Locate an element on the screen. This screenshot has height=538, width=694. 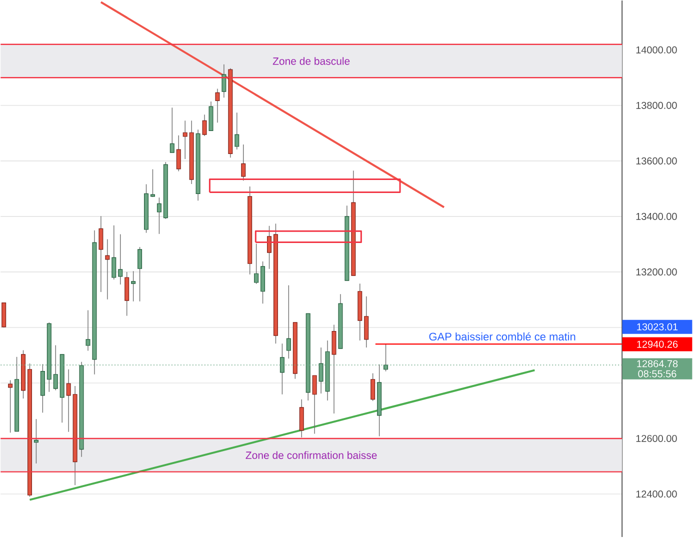
annotation: GAP baissier comblé ce matin is located at coordinates (502, 336).